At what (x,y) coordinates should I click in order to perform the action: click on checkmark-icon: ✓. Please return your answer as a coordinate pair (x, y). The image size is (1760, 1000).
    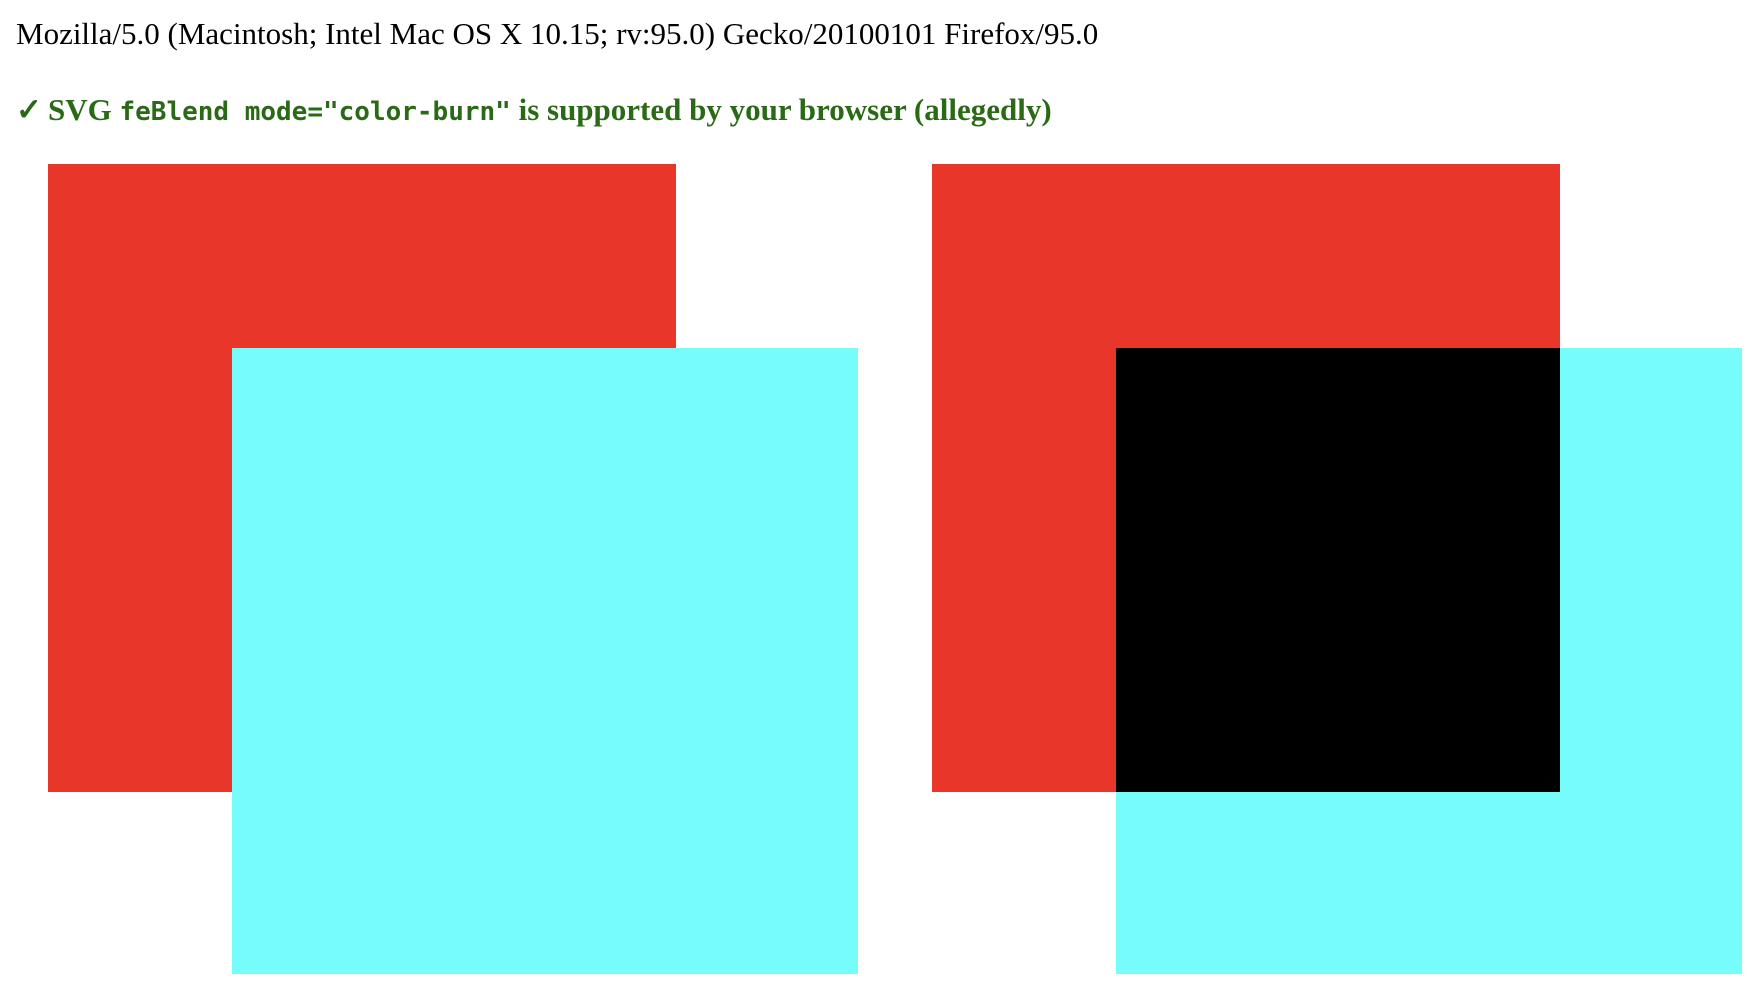
    Looking at the image, I should click on (29, 109).